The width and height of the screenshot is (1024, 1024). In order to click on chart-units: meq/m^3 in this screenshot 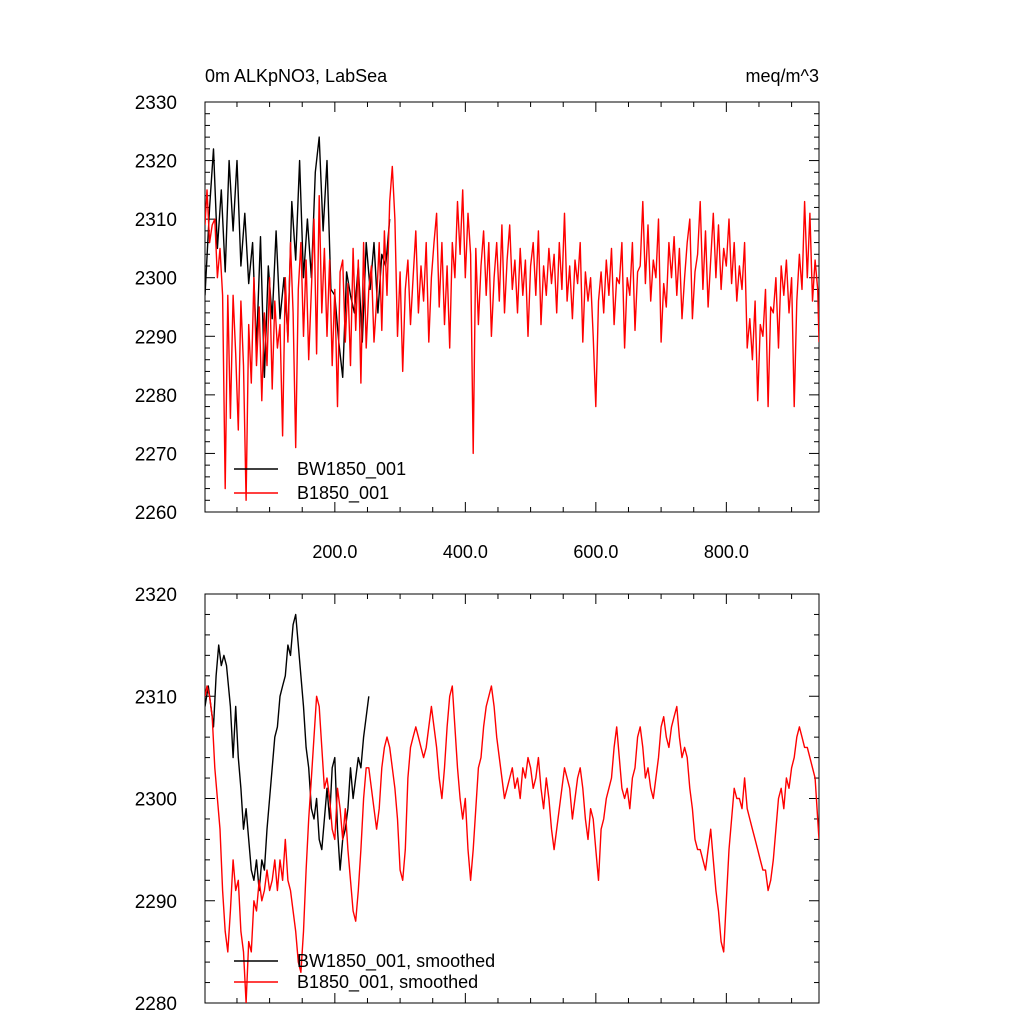, I will do `click(782, 76)`.